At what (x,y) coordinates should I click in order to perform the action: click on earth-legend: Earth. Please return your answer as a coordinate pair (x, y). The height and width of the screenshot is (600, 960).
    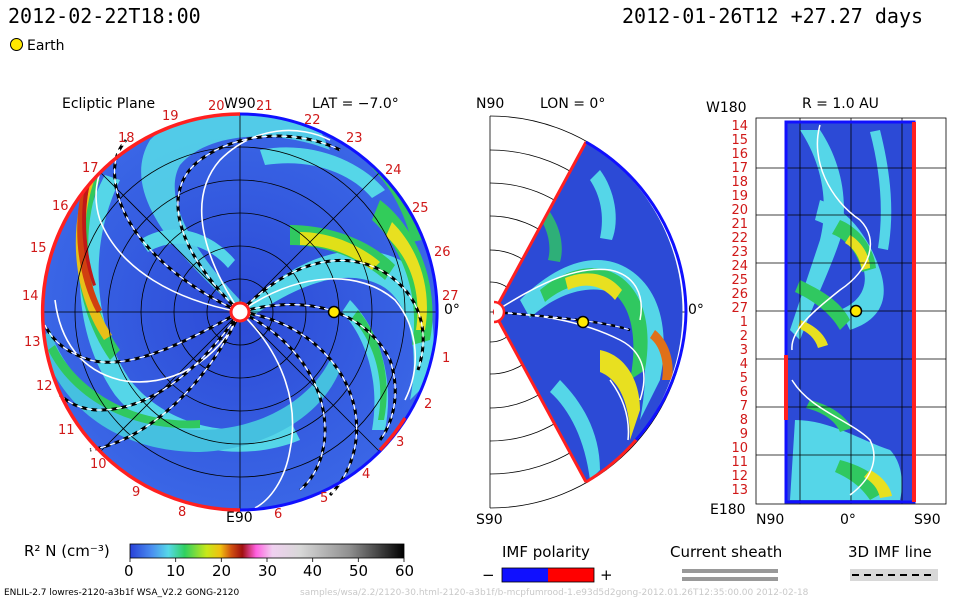
    Looking at the image, I should click on (37, 46).